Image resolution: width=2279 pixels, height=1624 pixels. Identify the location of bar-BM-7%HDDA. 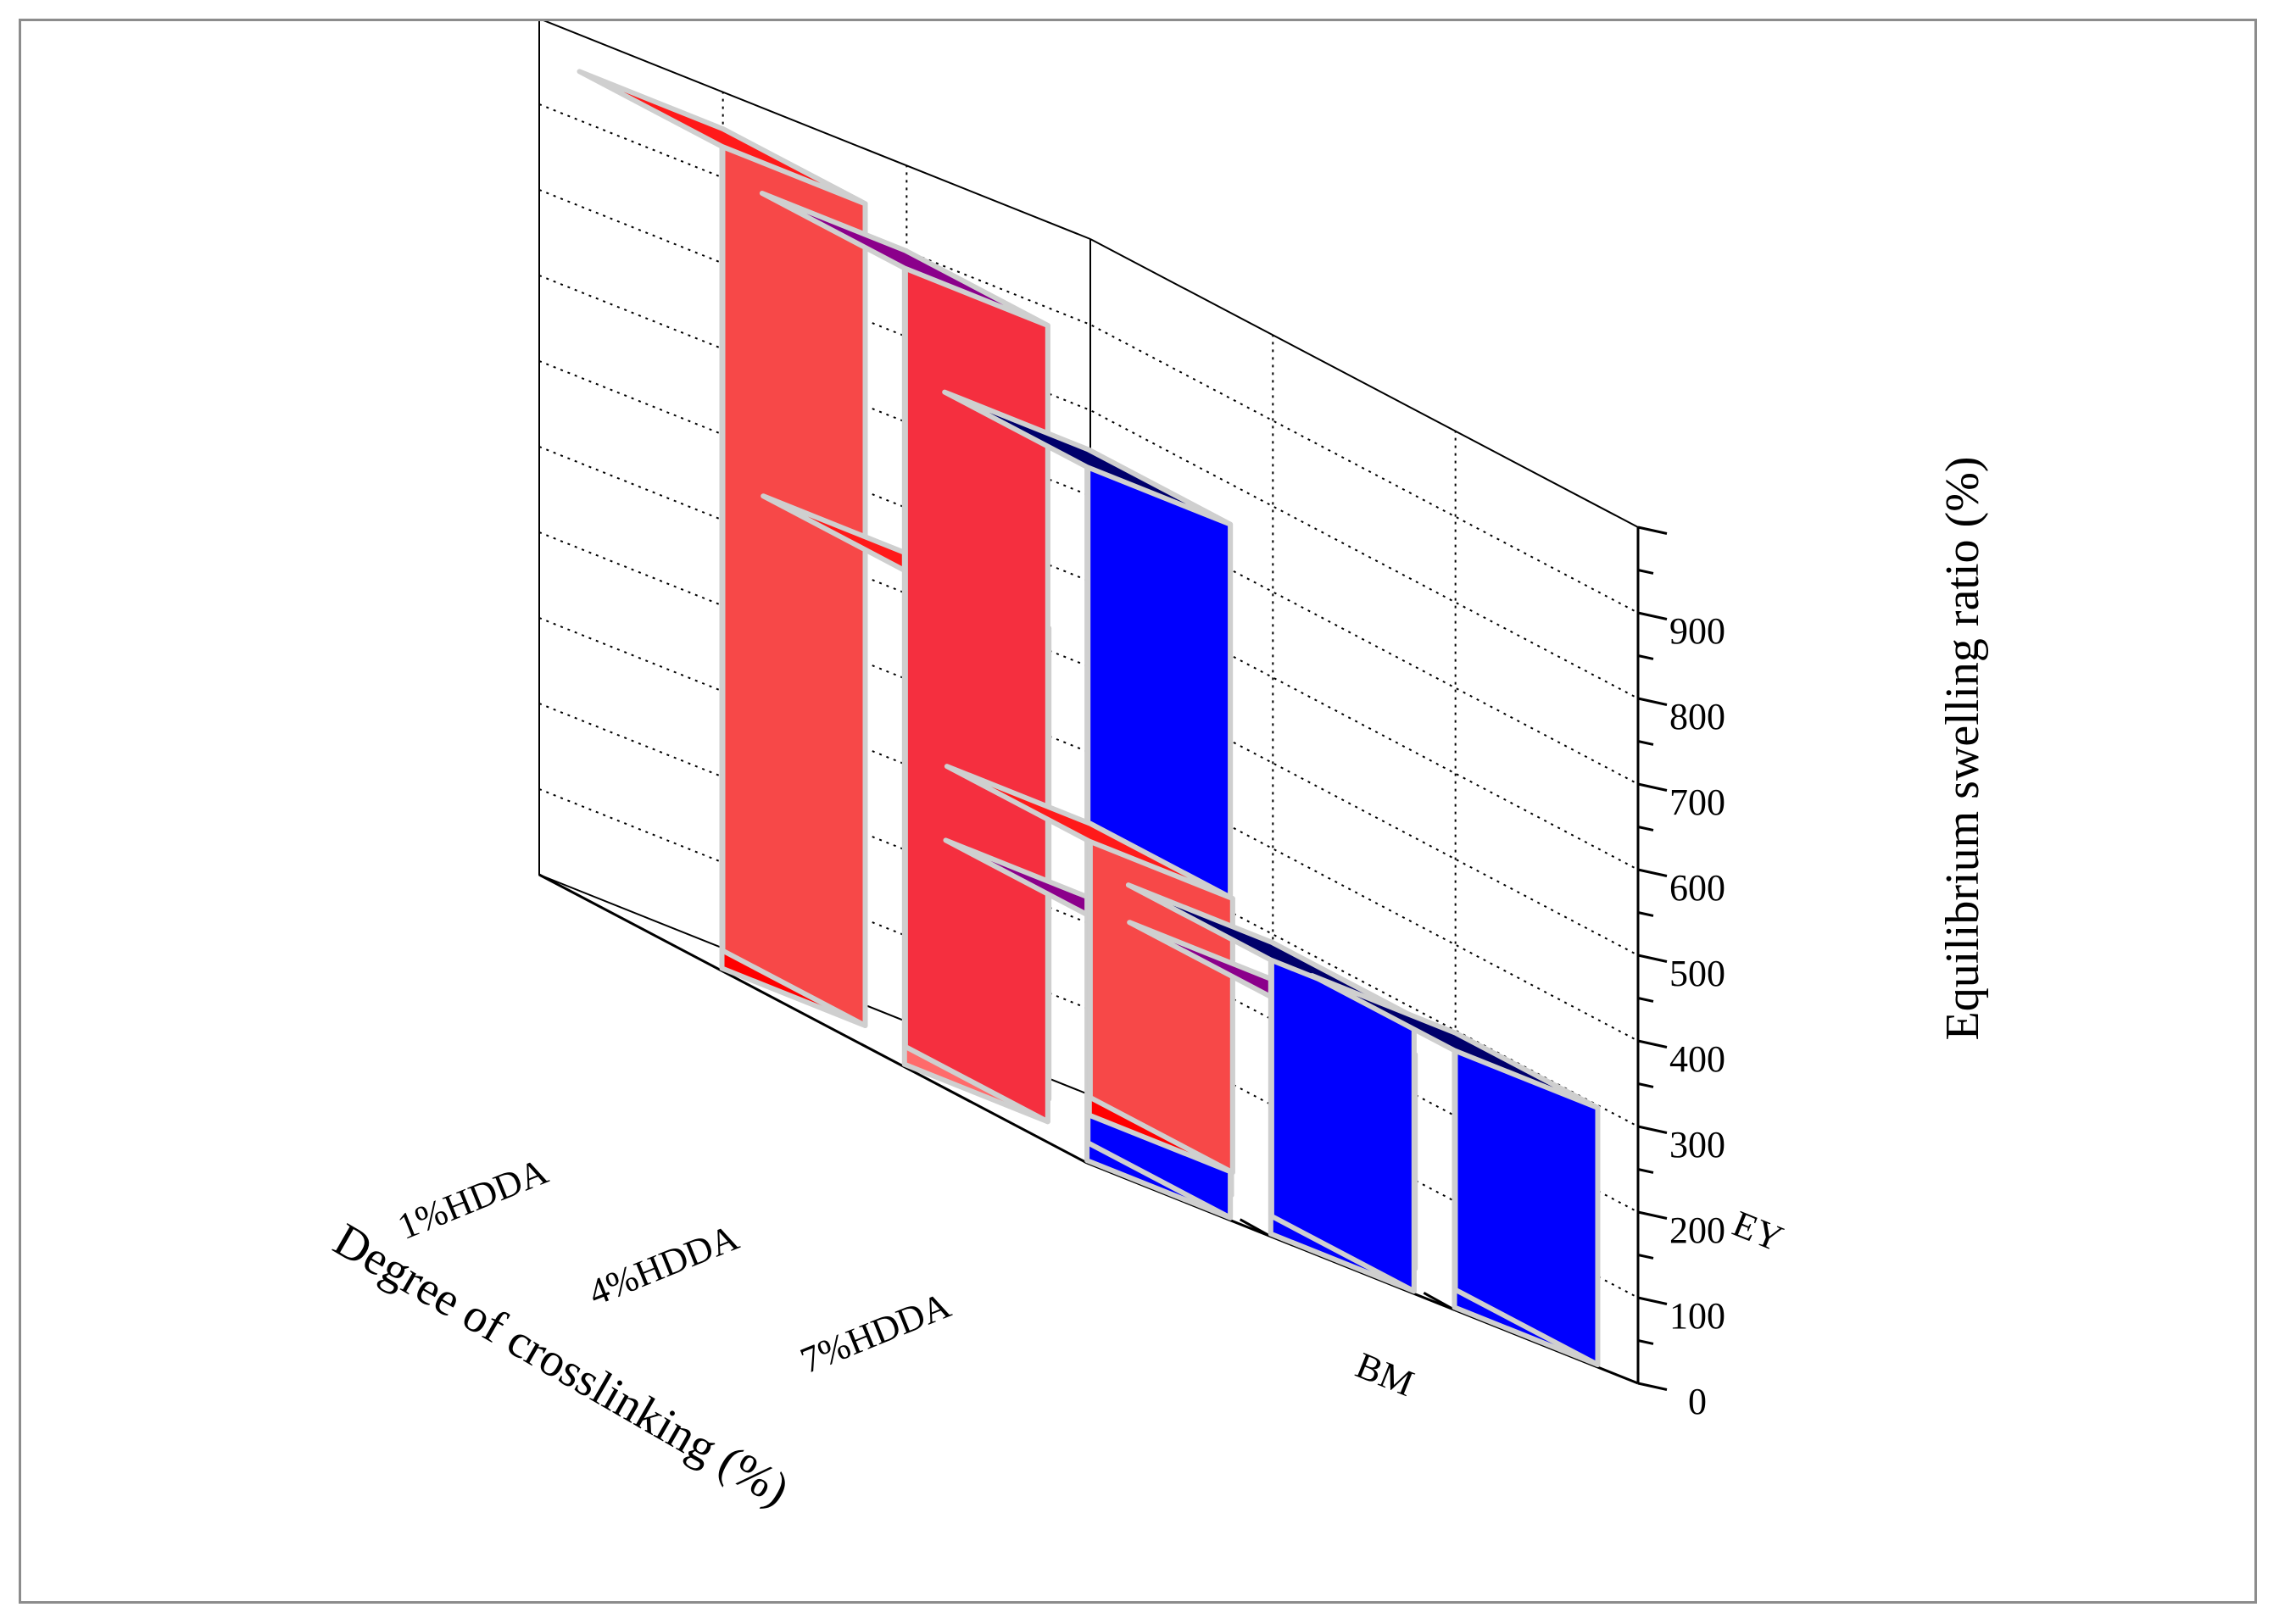
(1455, 1170).